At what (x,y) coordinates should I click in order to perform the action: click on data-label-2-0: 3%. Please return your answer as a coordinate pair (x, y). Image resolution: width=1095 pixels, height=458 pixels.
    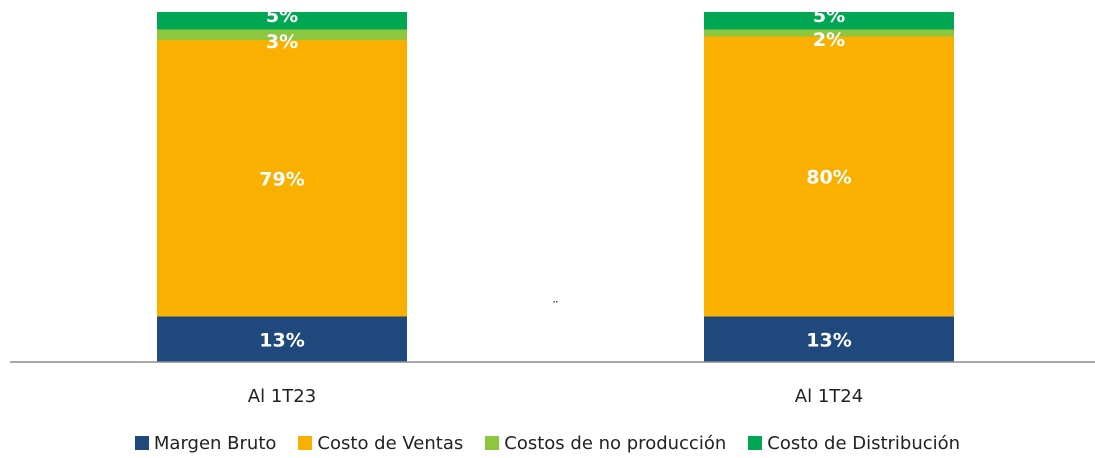
    Looking at the image, I should click on (282, 42).